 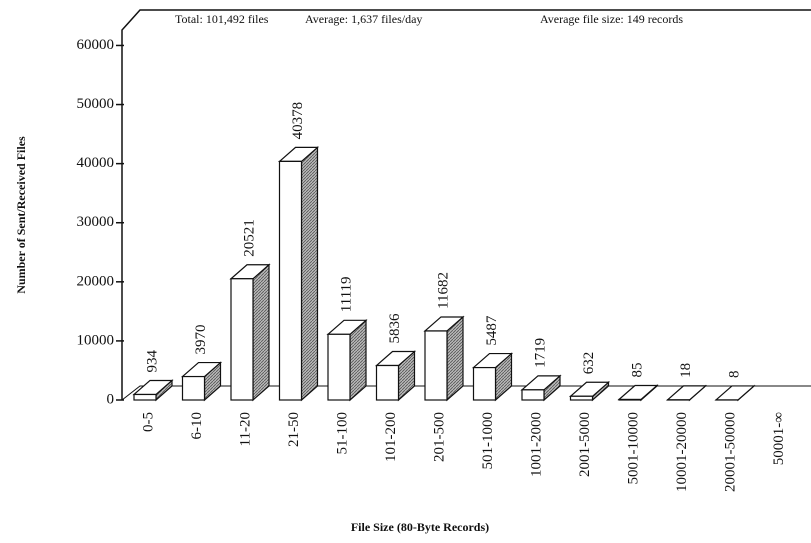 What do you see at coordinates (21, 215) in the screenshot?
I see `y-axis-title: Number of Sent/Received Files` at bounding box center [21, 215].